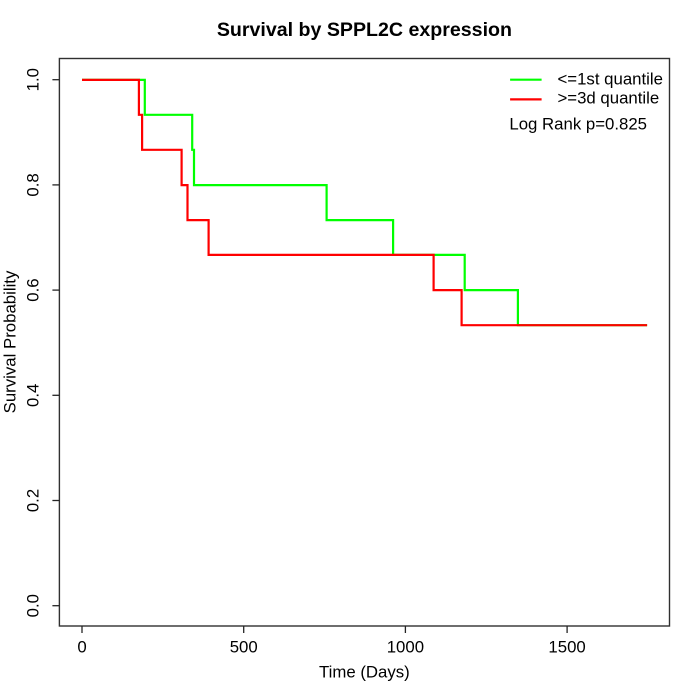 Image resolution: width=700 pixels, height=700 pixels. Describe the element at coordinates (10, 341) in the screenshot. I see `svg-text: Survival Probability` at that location.